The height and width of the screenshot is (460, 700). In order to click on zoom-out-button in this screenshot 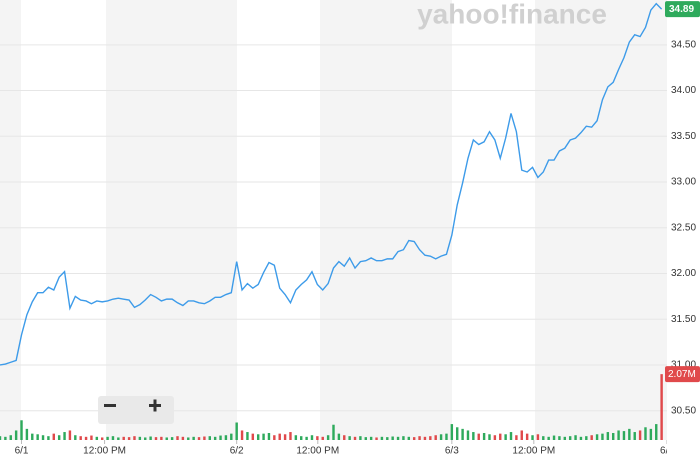, I will do `click(110, 405)`.